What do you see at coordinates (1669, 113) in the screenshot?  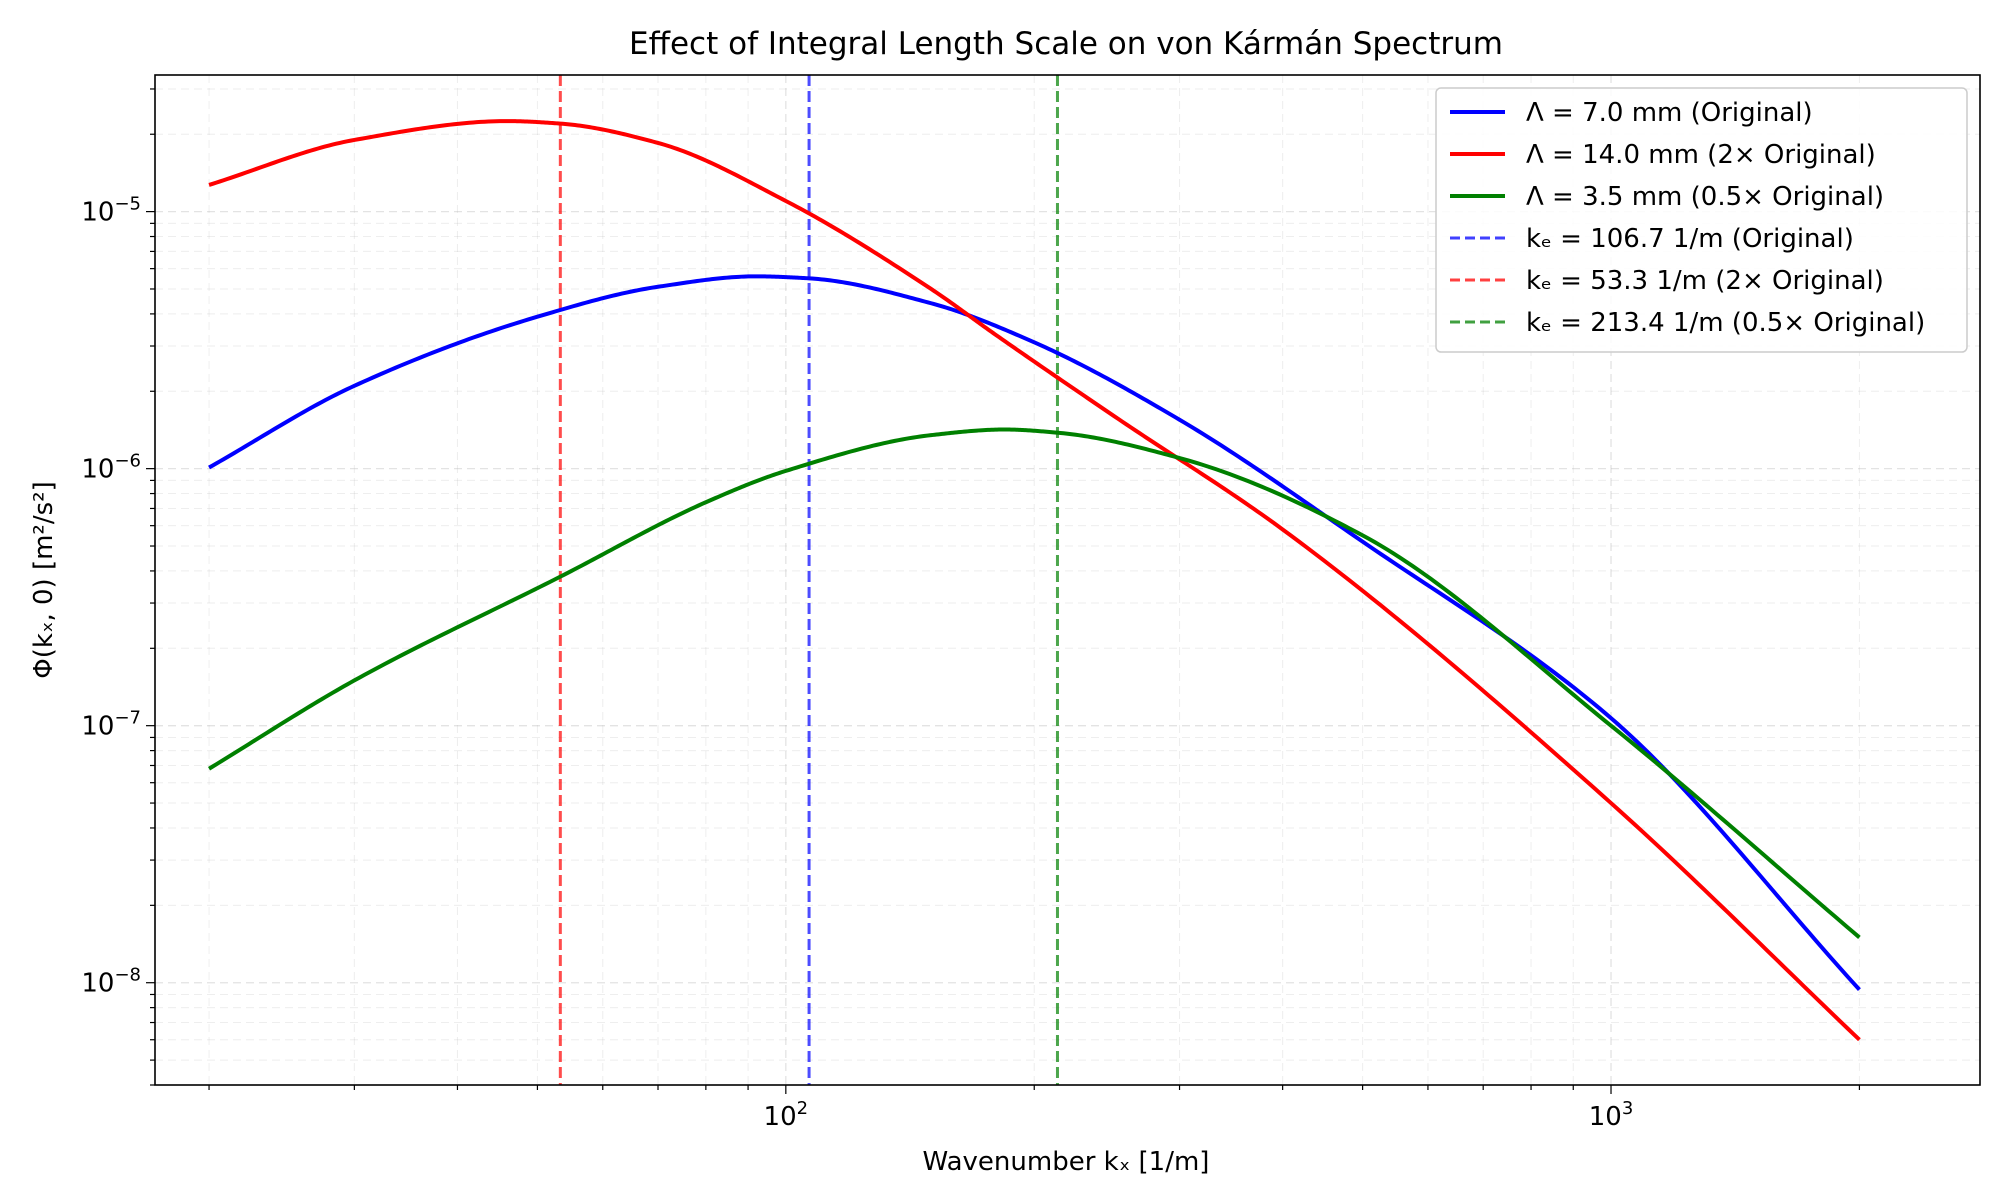 I see `legend-label: Λ = 7.0 mm (Original)` at bounding box center [1669, 113].